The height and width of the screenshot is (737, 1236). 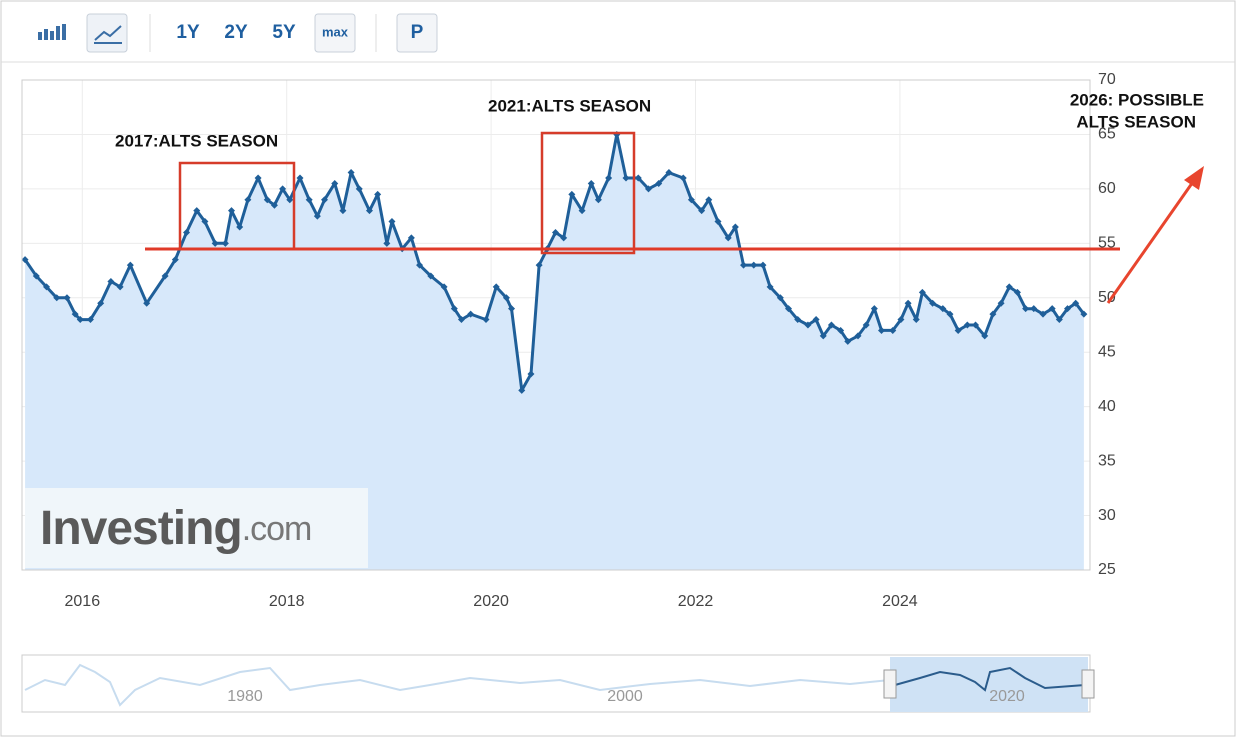 What do you see at coordinates (1107, 515) in the screenshot?
I see `y-tick-label: 30` at bounding box center [1107, 515].